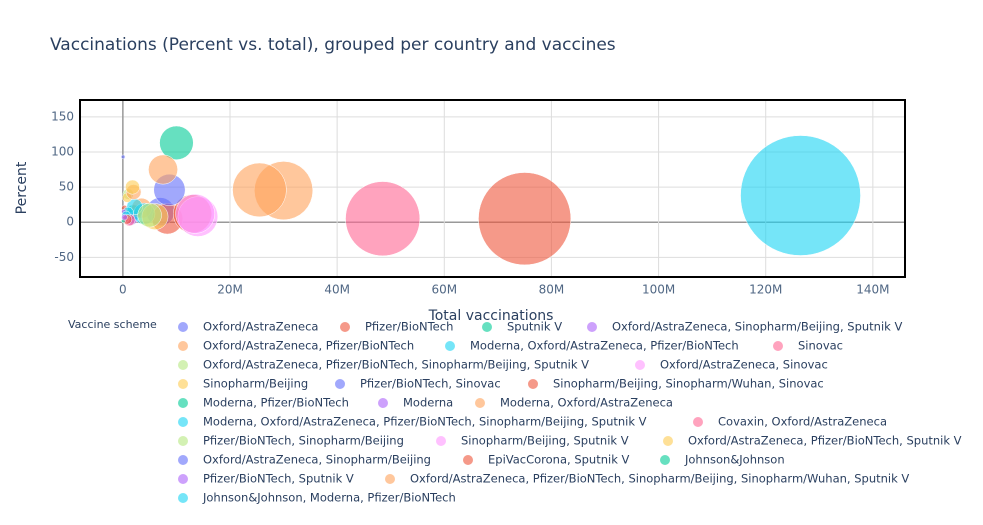 The width and height of the screenshot is (983, 525). What do you see at coordinates (70, 222) in the screenshot?
I see `y-tick-label: 0` at bounding box center [70, 222].